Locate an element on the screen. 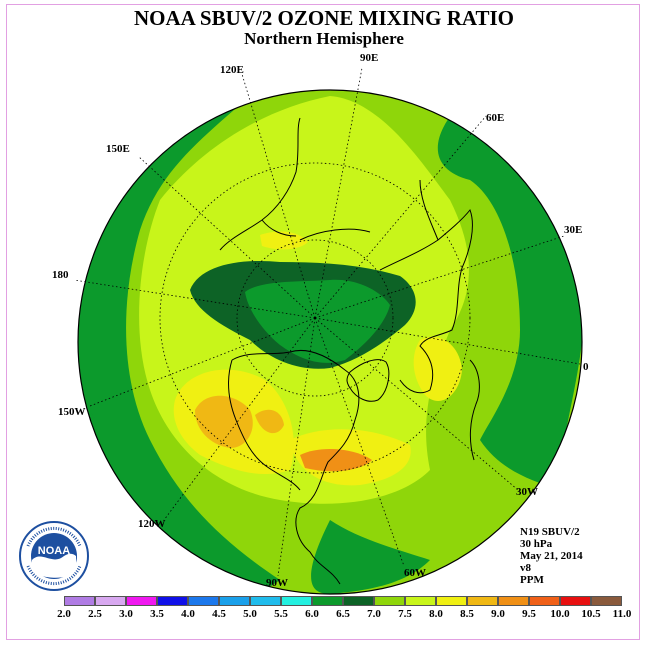 This screenshot has width=648, height=648. field-6-5-7-south is located at coordinates (370, 557).